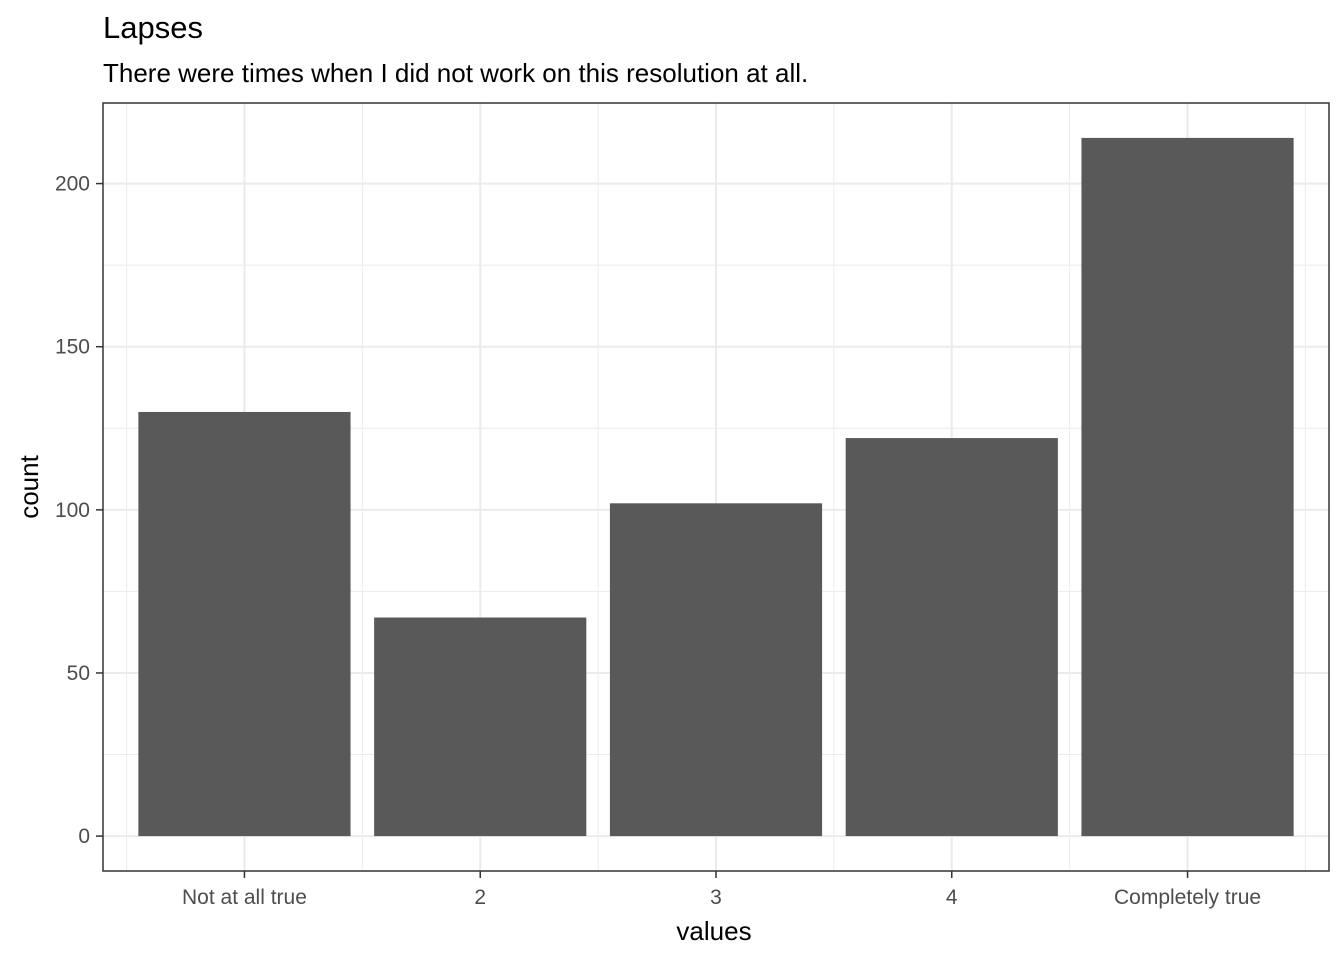  What do you see at coordinates (716, 897) in the screenshot?
I see `x-tick-label: 3` at bounding box center [716, 897].